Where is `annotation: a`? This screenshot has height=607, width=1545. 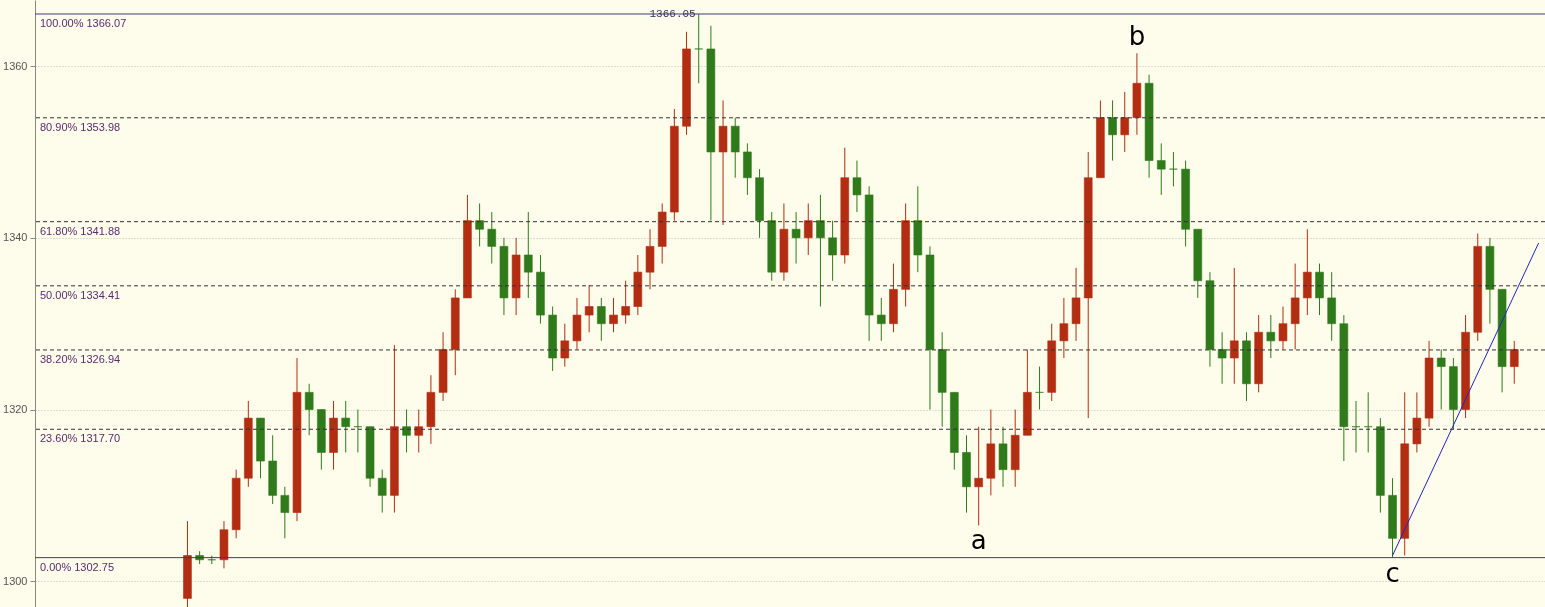 annotation: a is located at coordinates (978, 540).